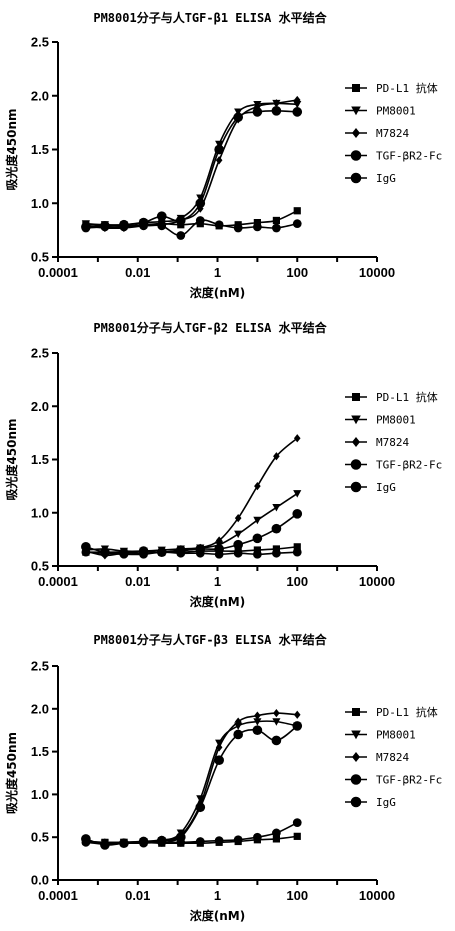 The height and width of the screenshot is (931, 455). What do you see at coordinates (40, 512) in the screenshot?
I see `y-tick-label: 1.0` at bounding box center [40, 512].